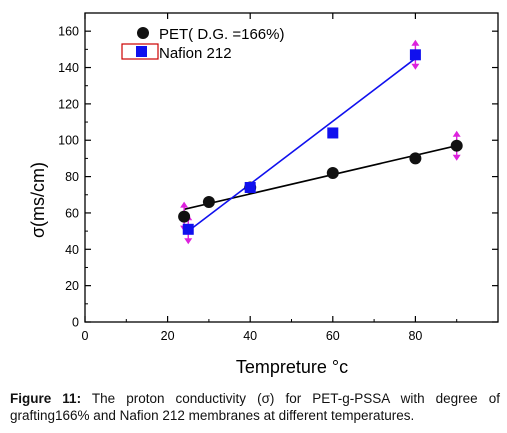 The image size is (507, 433). What do you see at coordinates (46, 398) in the screenshot?
I see `caption-label: Figure 11:` at bounding box center [46, 398].